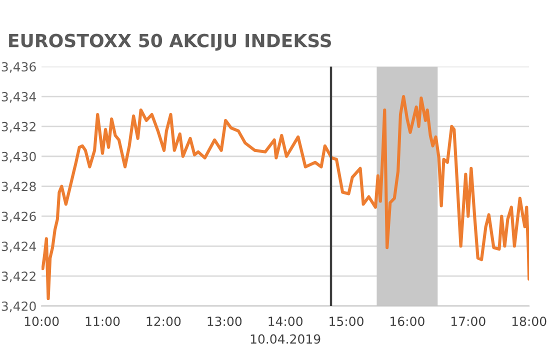 Image resolution: width=554 pixels, height=360 pixels. I want to click on x-tick-label: 17:00, so click(468, 321).